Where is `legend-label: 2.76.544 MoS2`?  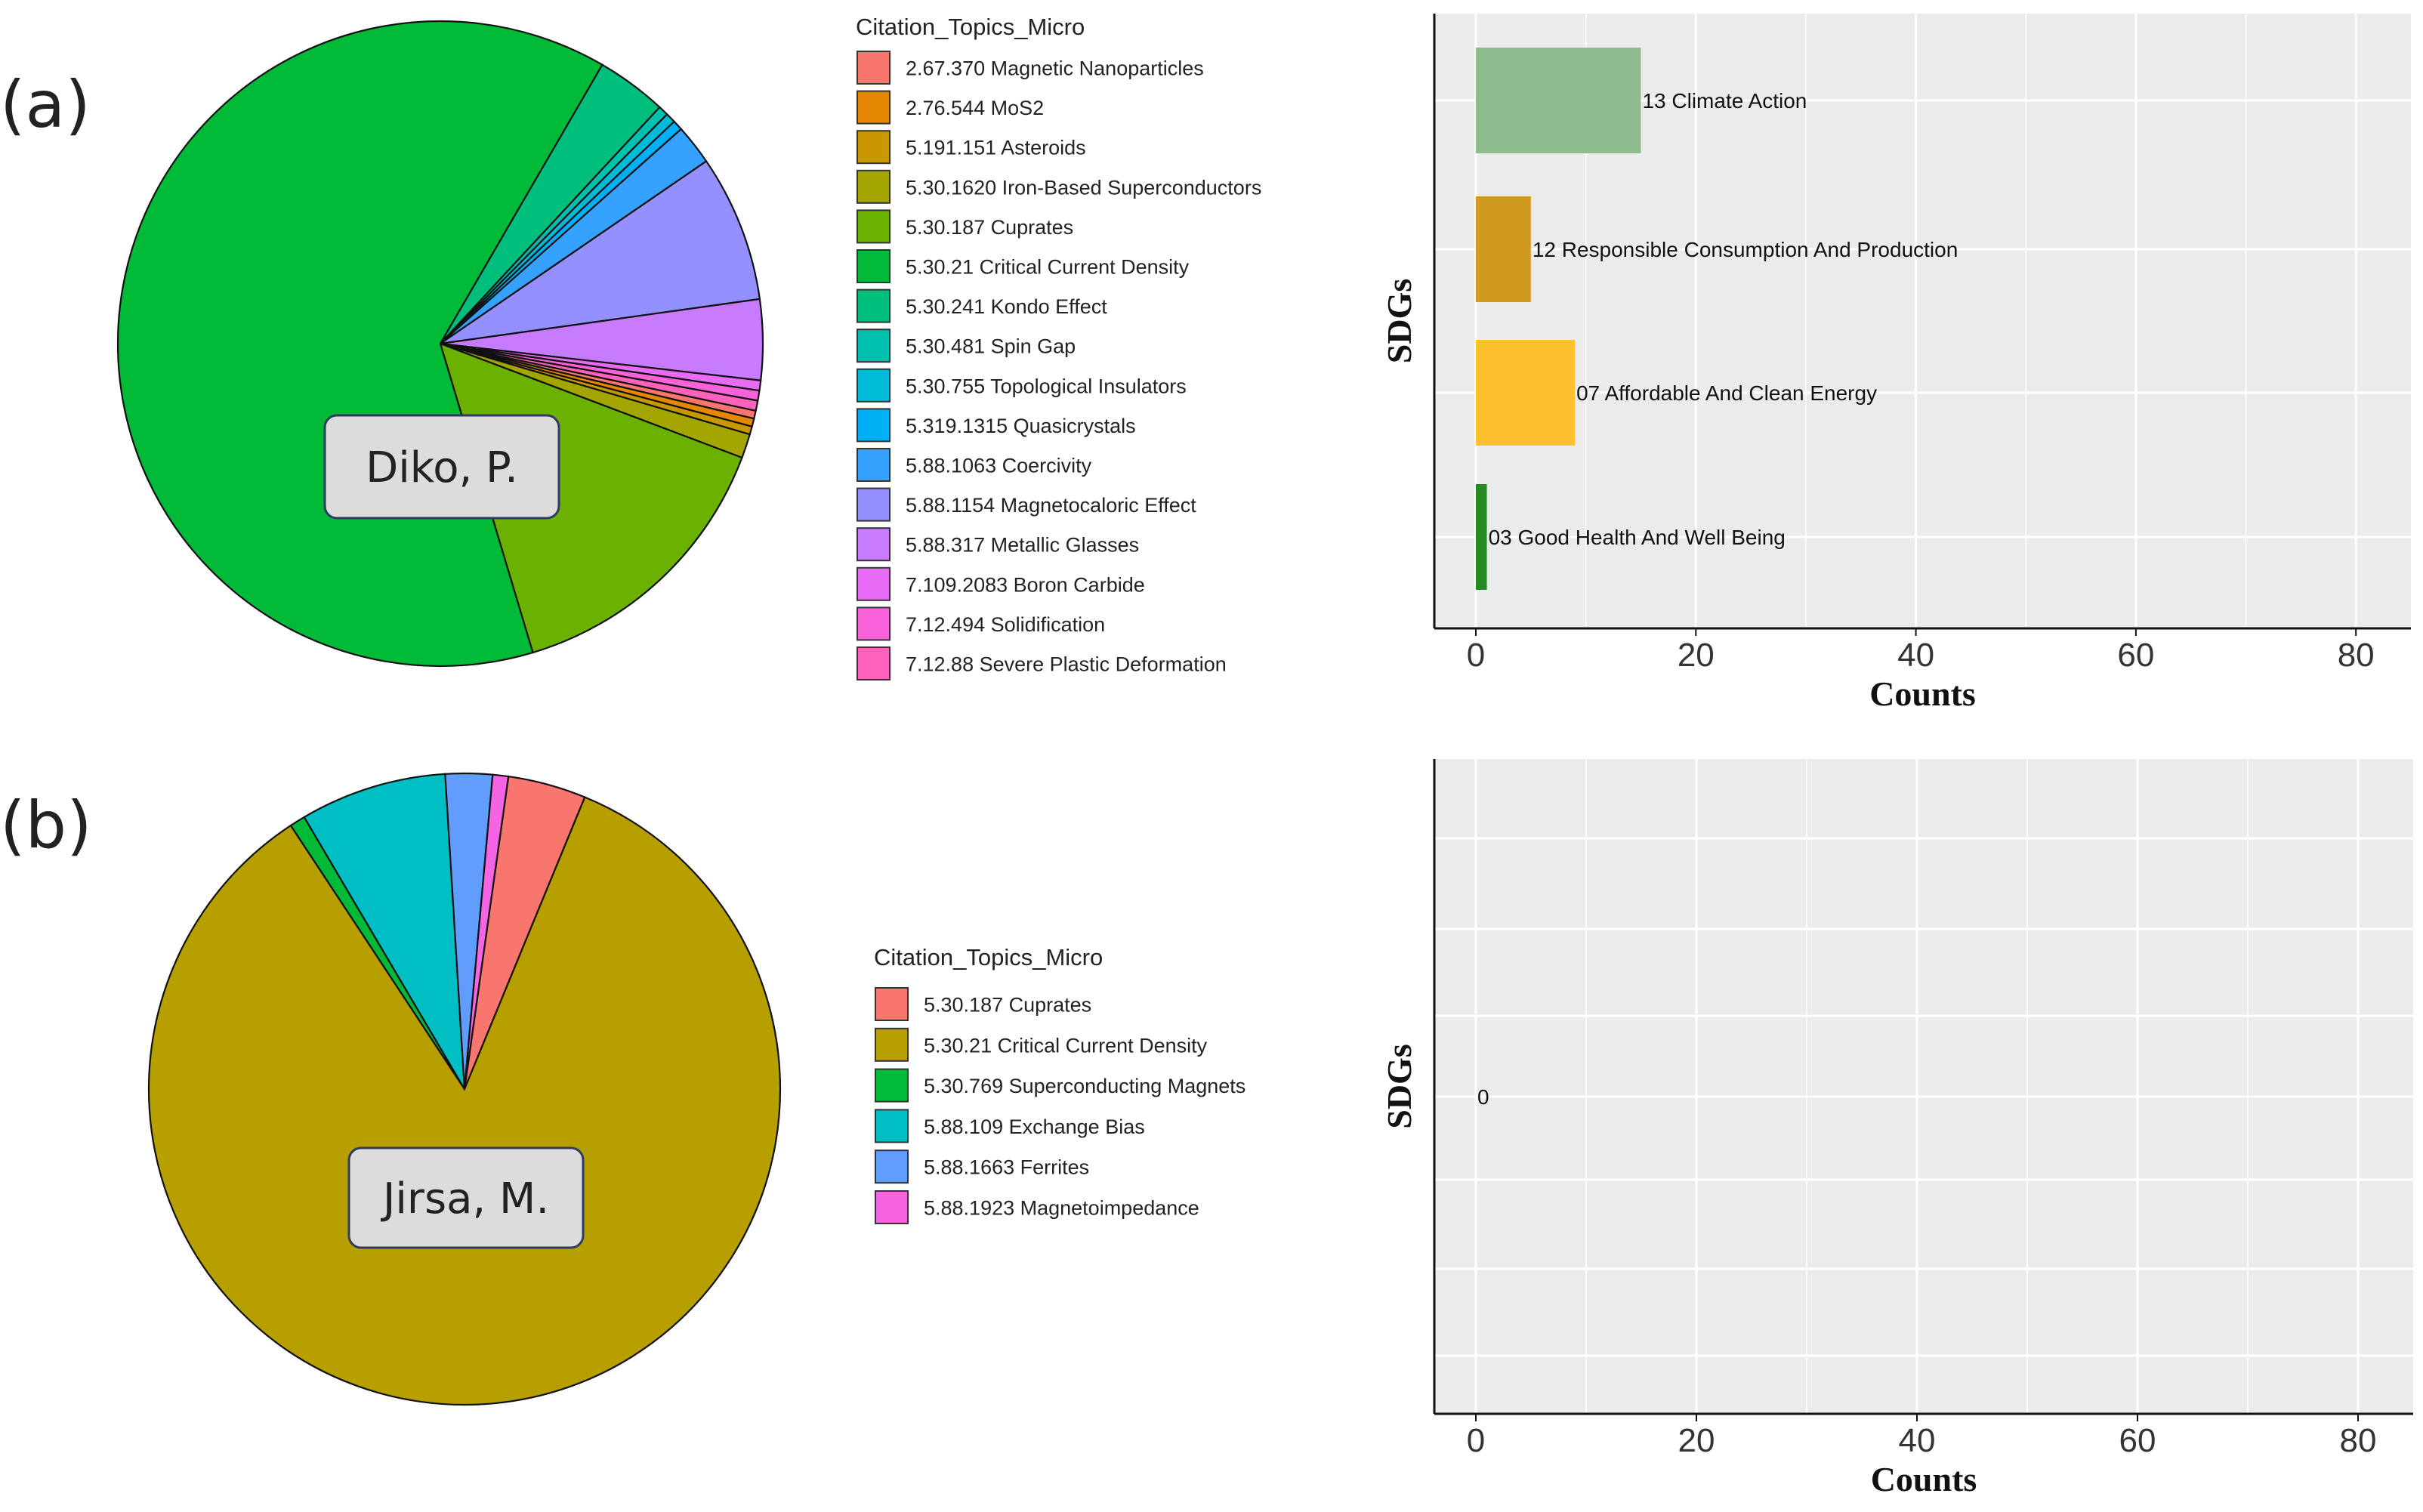 legend-label: 2.76.544 MoS2 is located at coordinates (975, 108).